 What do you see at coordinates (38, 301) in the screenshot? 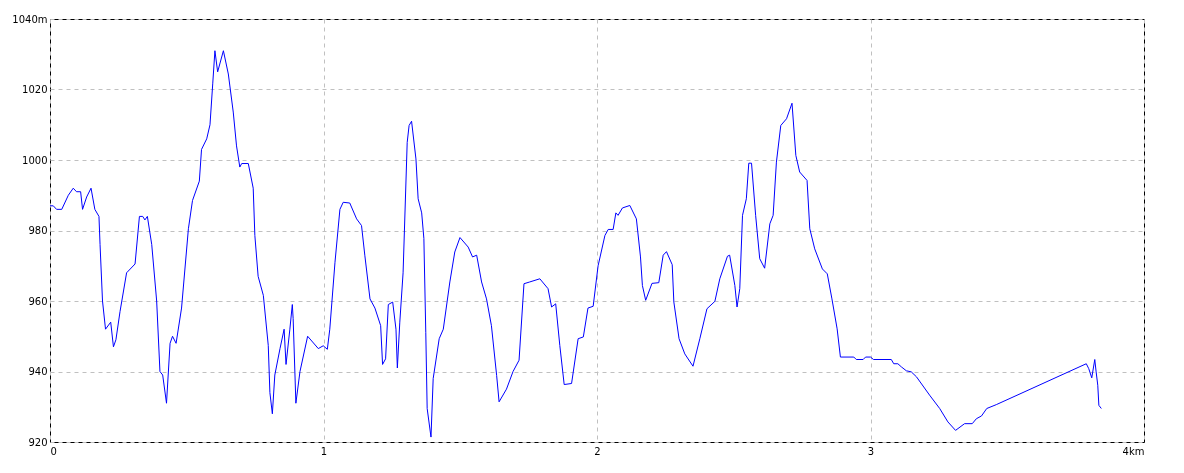
I see `y-tick-label: 960` at bounding box center [38, 301].